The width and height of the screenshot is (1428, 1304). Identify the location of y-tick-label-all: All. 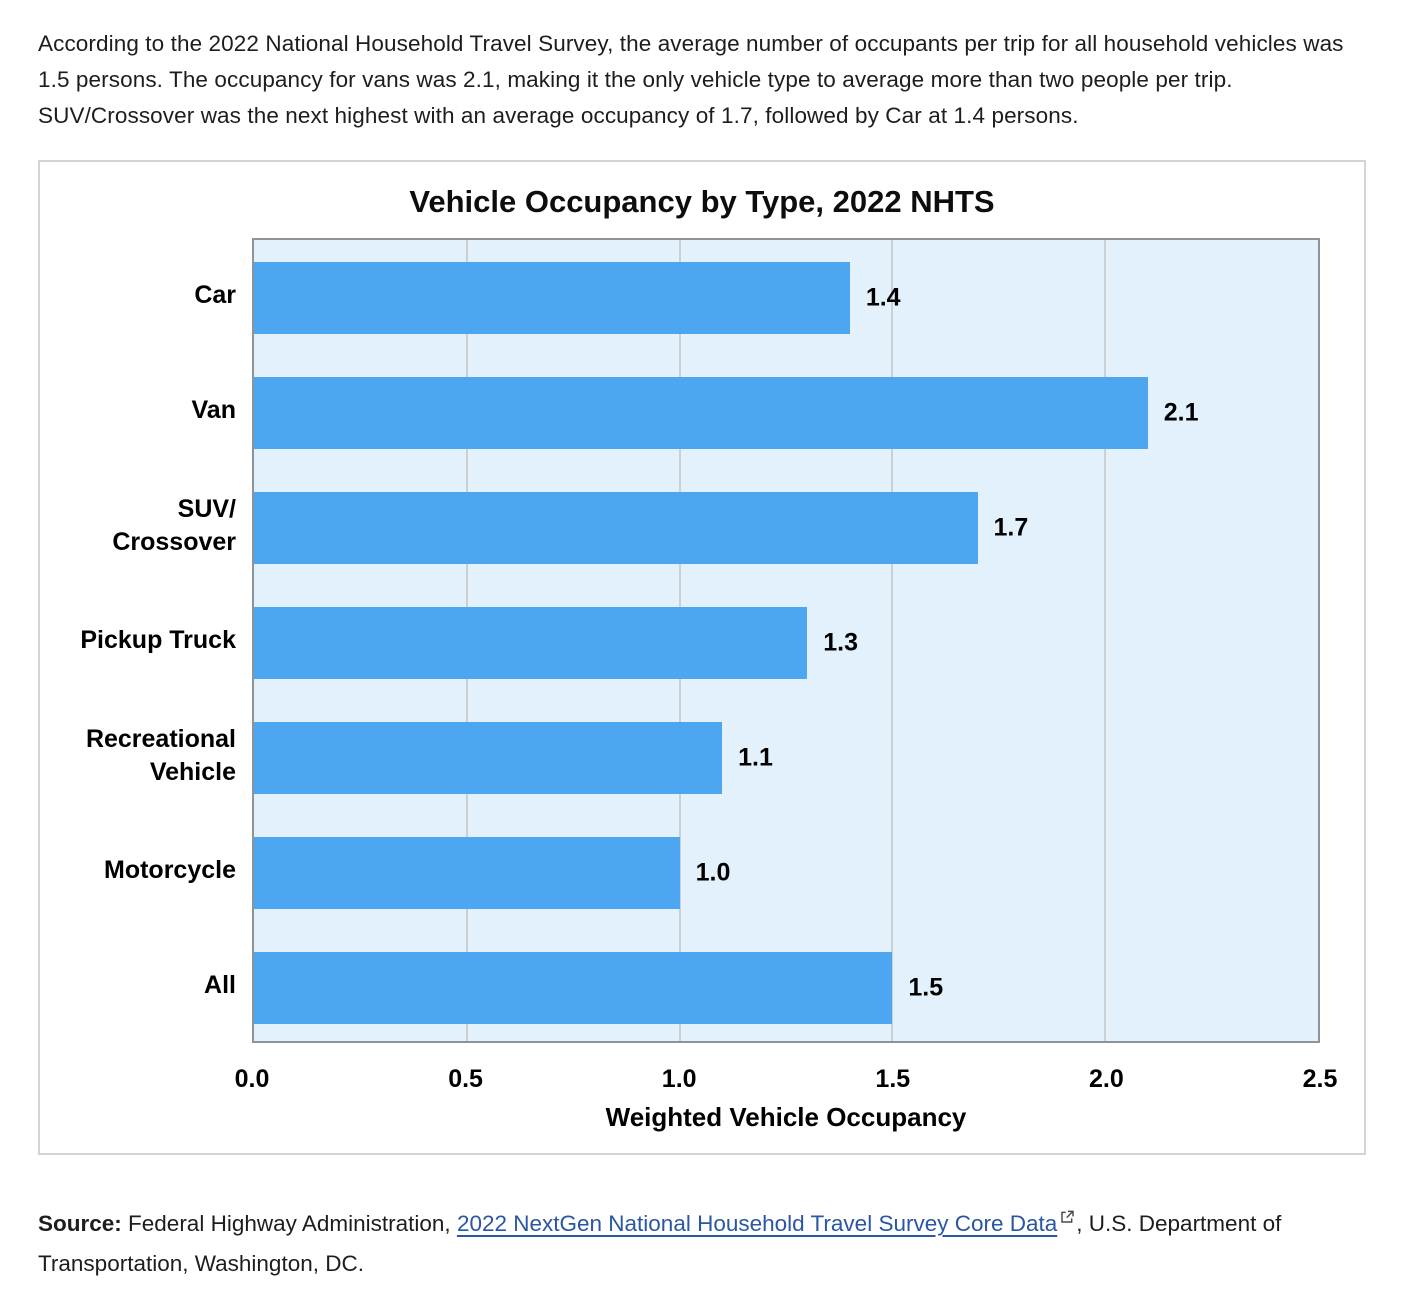
(220, 985).